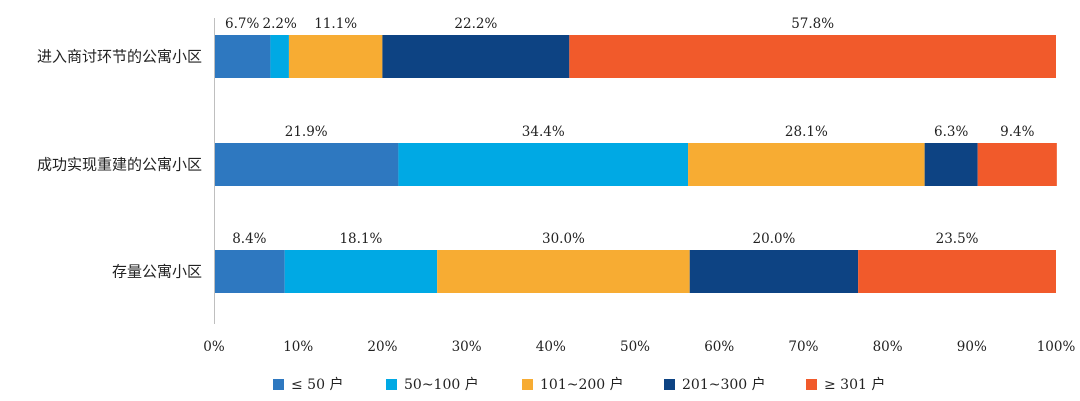  Describe the element at coordinates (582, 384) in the screenshot. I see `legend-label: 101~200 户` at that location.